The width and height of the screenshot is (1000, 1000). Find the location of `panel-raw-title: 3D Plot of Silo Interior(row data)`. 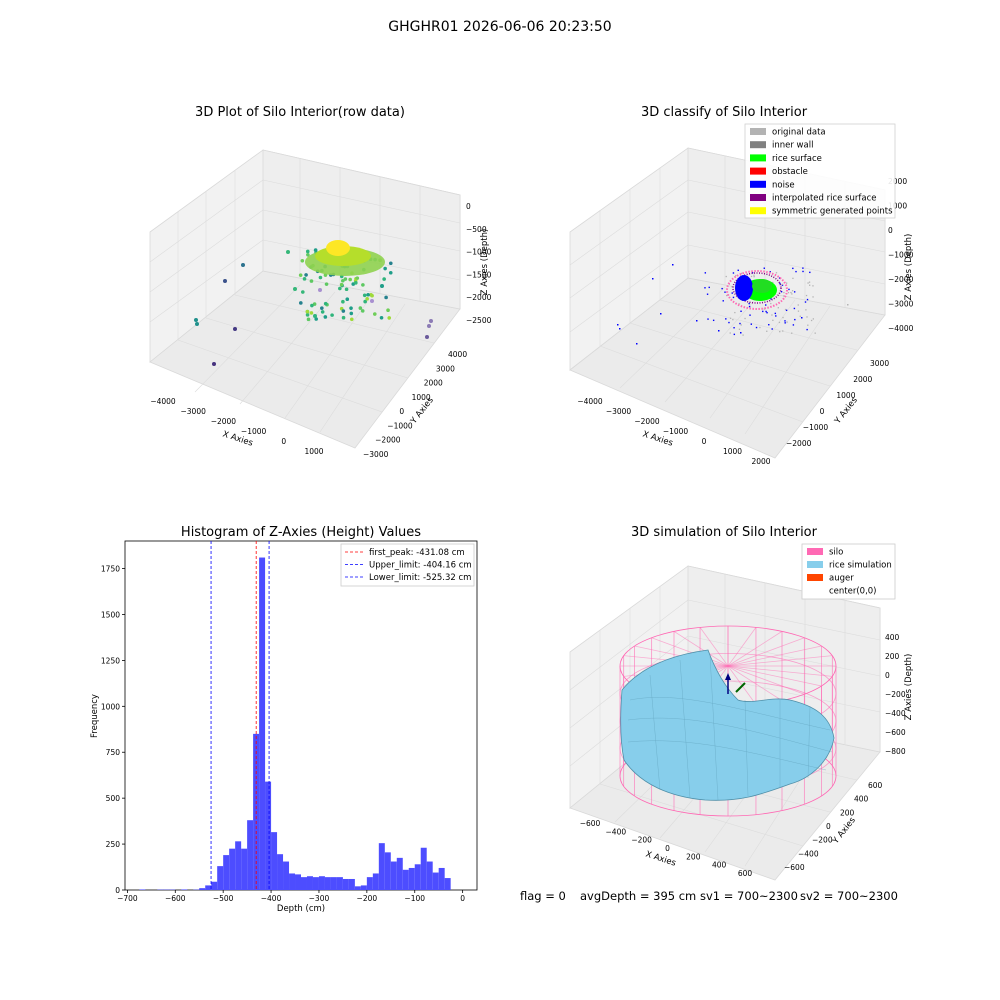

panel-raw-title: 3D Plot of Silo Interior(row data) is located at coordinates (300, 112).